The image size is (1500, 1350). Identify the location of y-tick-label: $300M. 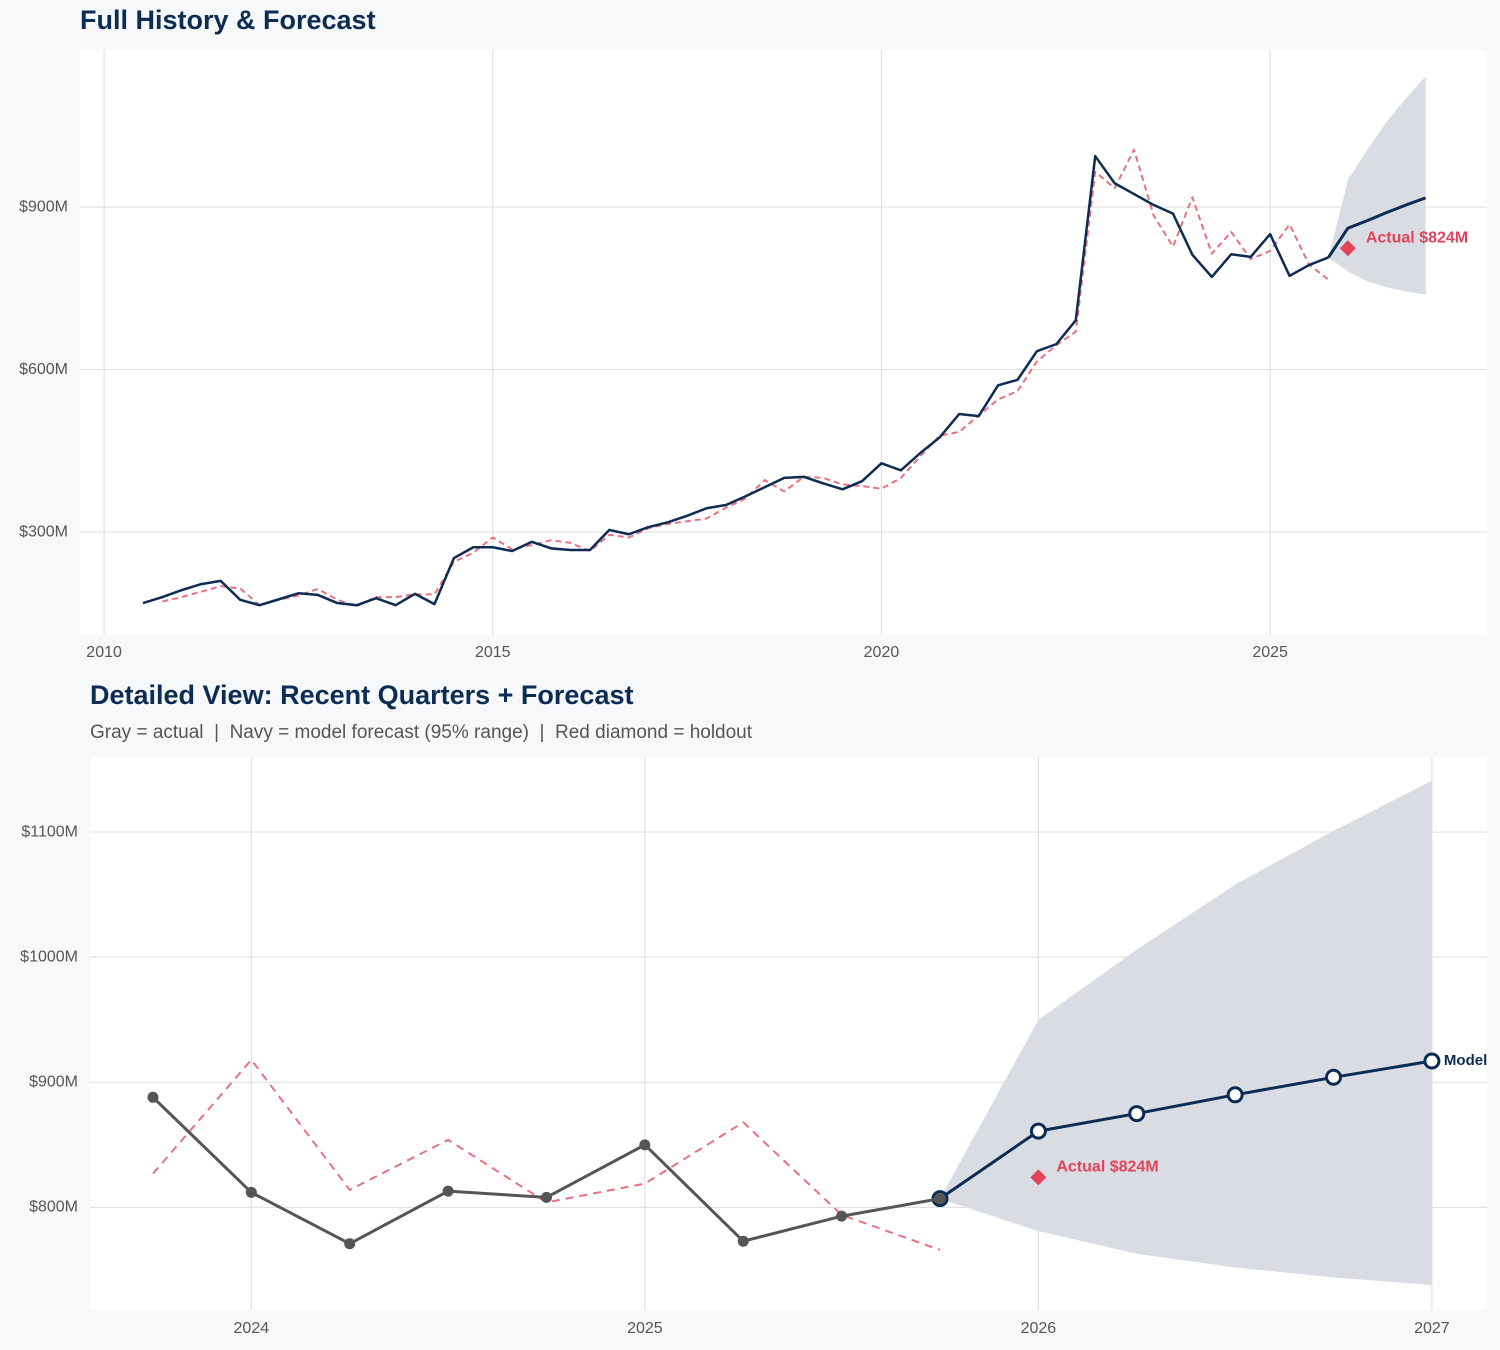
(43, 531).